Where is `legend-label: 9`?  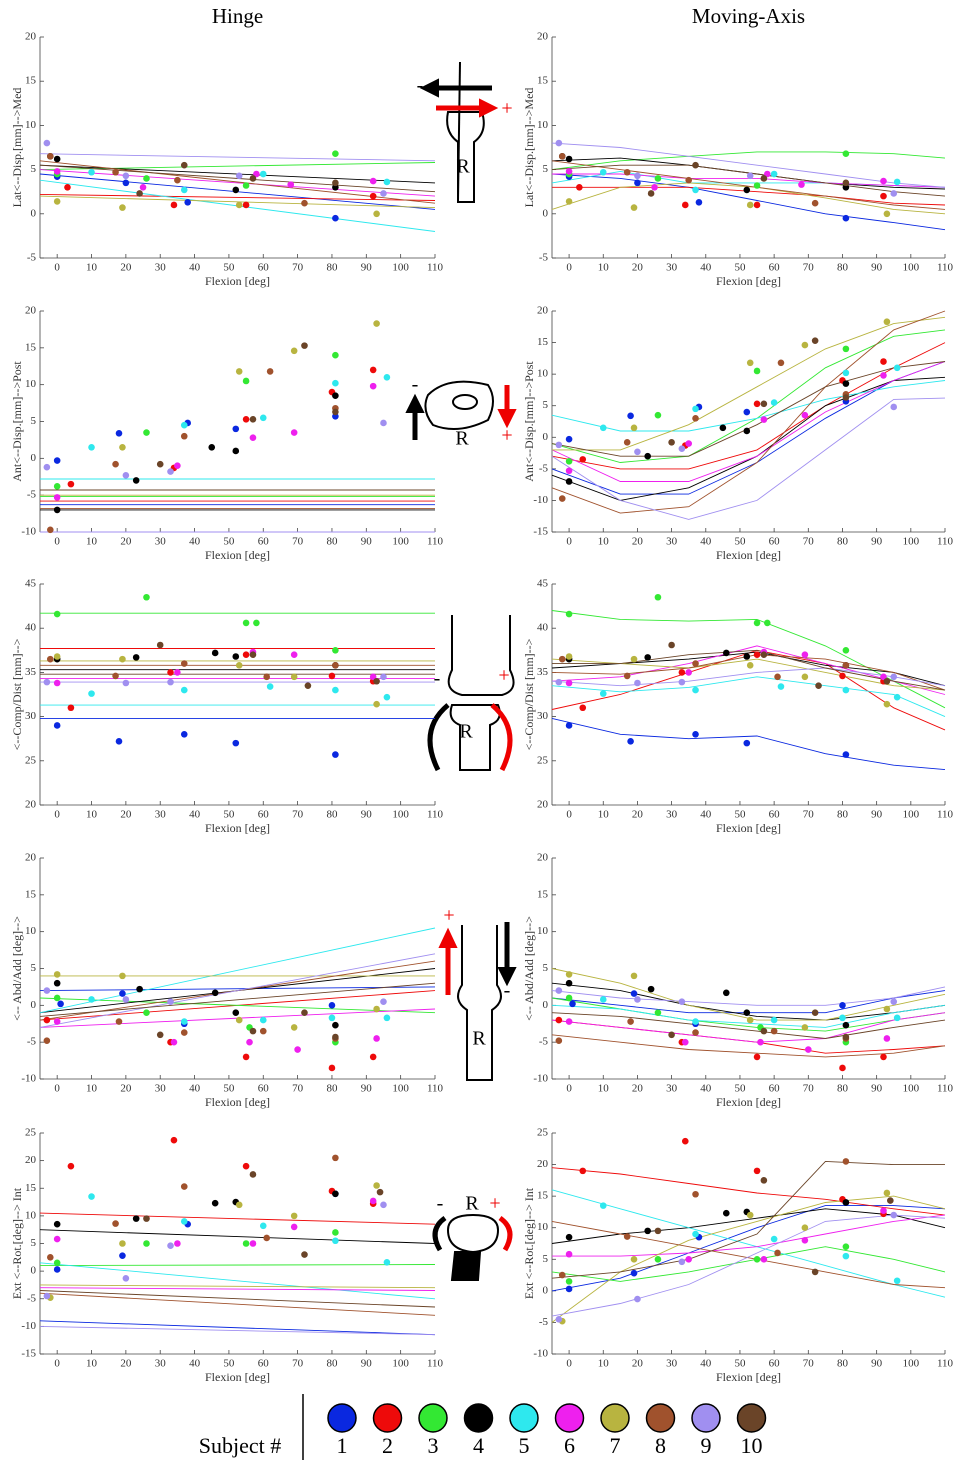 legend-label: 9 is located at coordinates (706, 1445).